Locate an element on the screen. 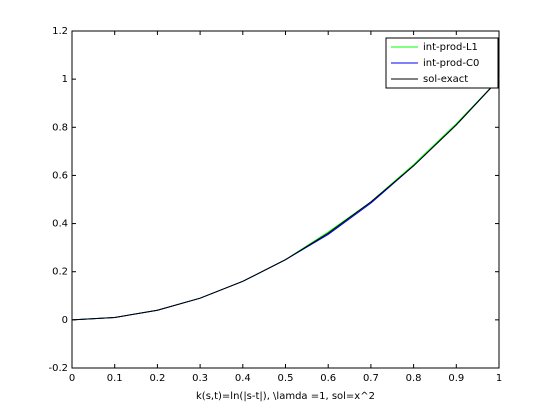 Image resolution: width=553 pixels, height=415 pixels. x-tick-label: 0.2 is located at coordinates (157, 378).